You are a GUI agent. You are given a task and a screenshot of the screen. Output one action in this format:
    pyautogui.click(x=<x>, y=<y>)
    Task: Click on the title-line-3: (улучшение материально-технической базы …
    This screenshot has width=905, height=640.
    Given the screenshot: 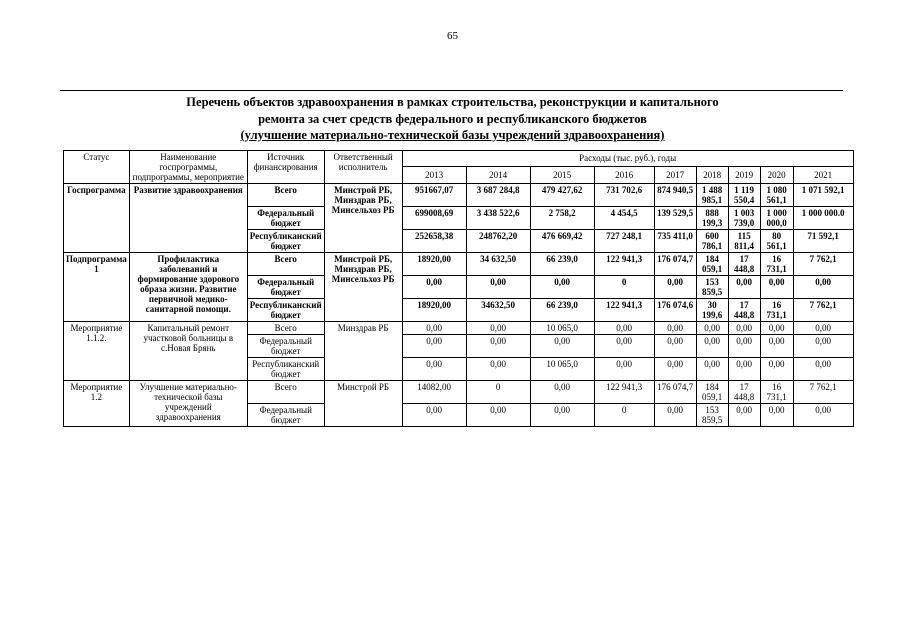 What is the action you would take?
    pyautogui.click(x=452, y=135)
    